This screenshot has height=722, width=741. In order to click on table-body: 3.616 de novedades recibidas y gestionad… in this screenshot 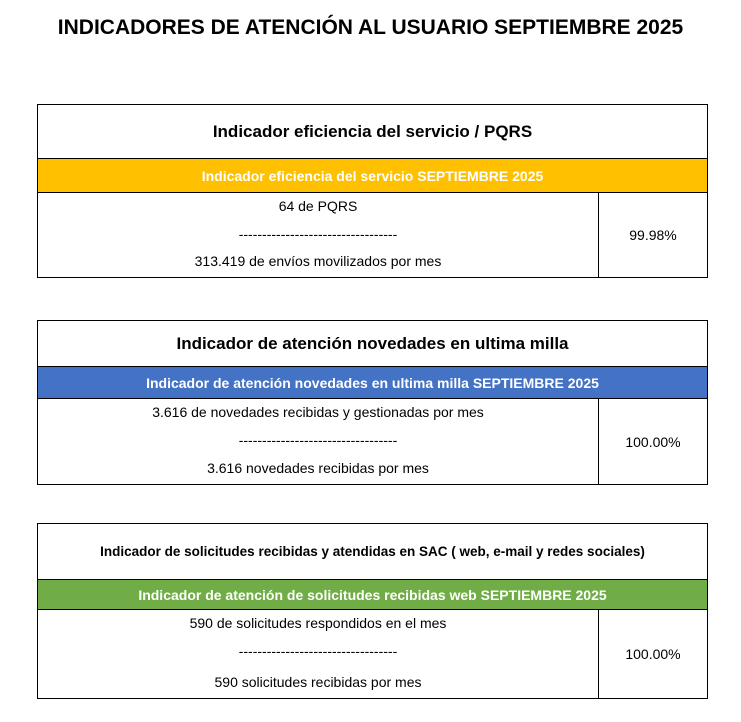, I will do `click(372, 441)`.